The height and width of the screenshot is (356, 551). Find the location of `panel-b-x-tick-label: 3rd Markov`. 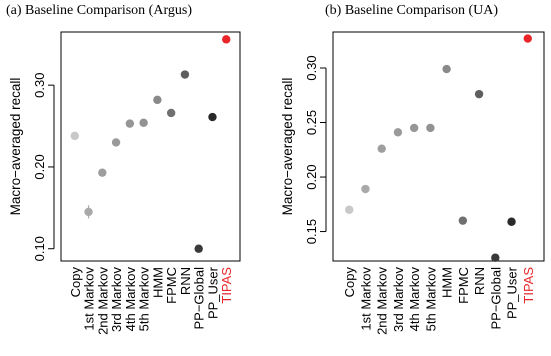

panel-b-x-tick-label: 3rd Markov is located at coordinates (398, 300).